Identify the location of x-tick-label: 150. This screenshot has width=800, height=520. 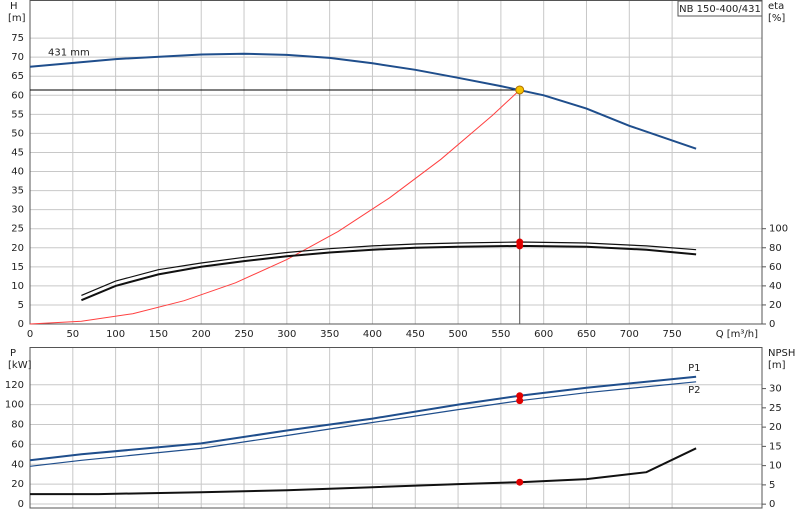
(158, 334).